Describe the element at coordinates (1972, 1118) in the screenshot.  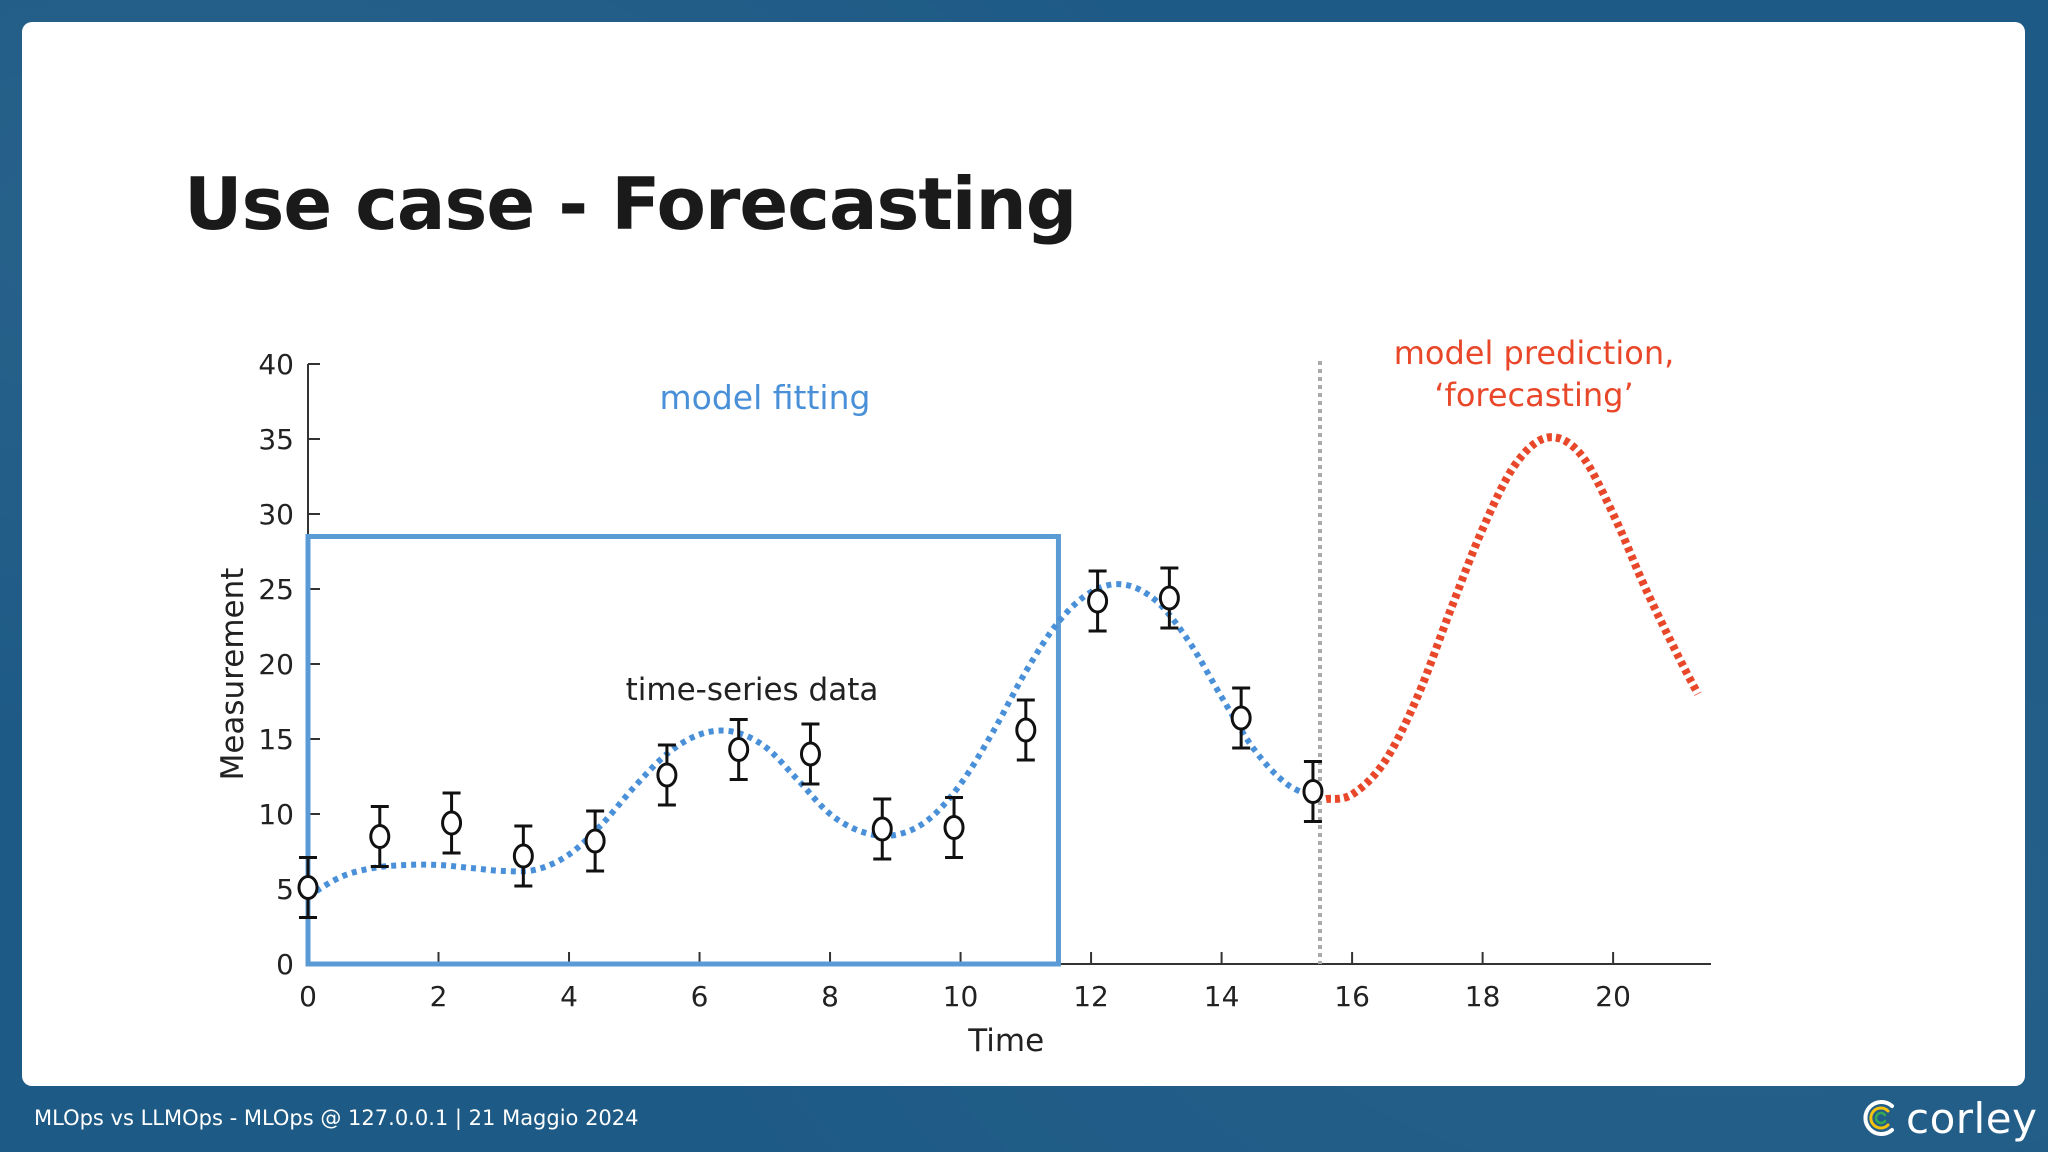
I see `brand-name: corley` at that location.